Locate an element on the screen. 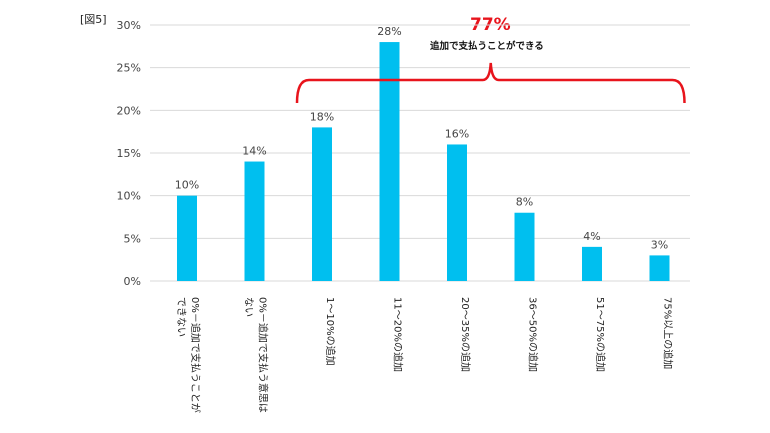  x-category-label: ない is located at coordinates (249, 307).